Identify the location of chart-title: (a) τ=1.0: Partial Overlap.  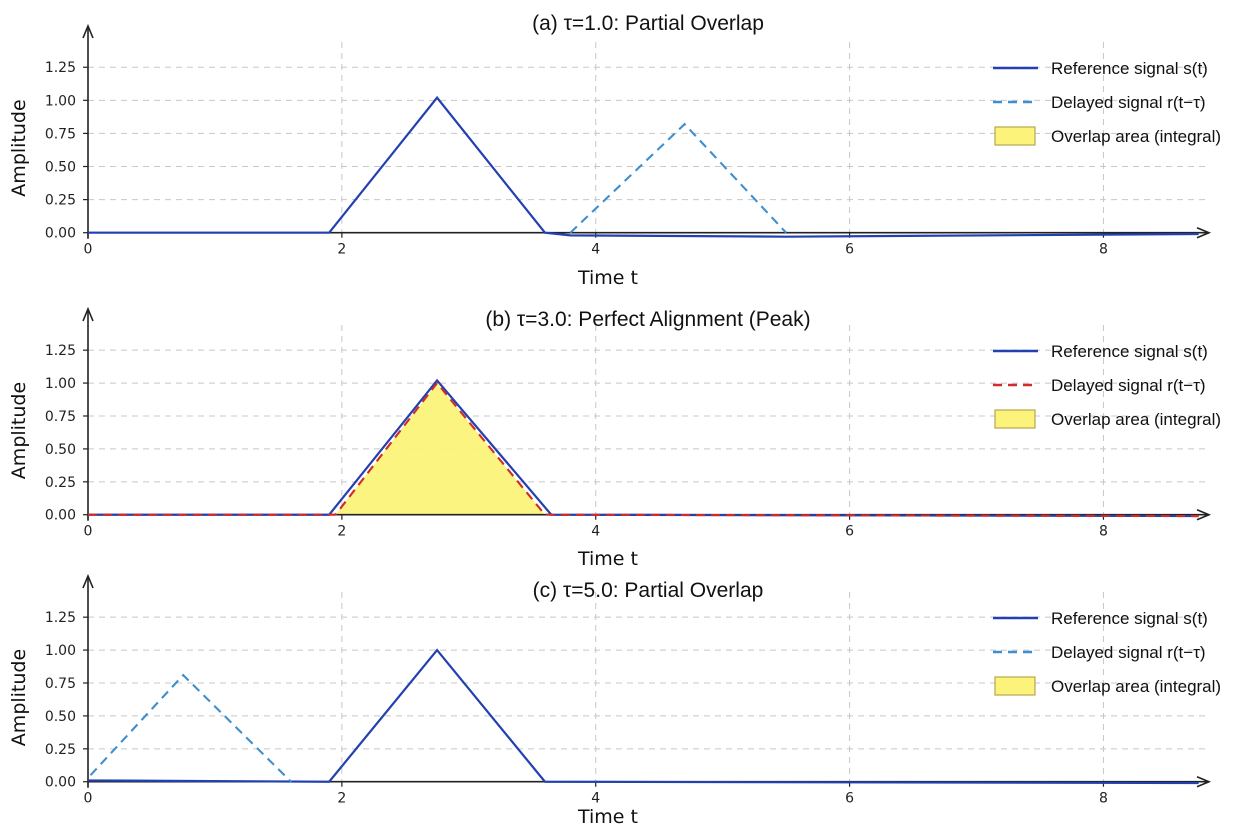
(648, 23).